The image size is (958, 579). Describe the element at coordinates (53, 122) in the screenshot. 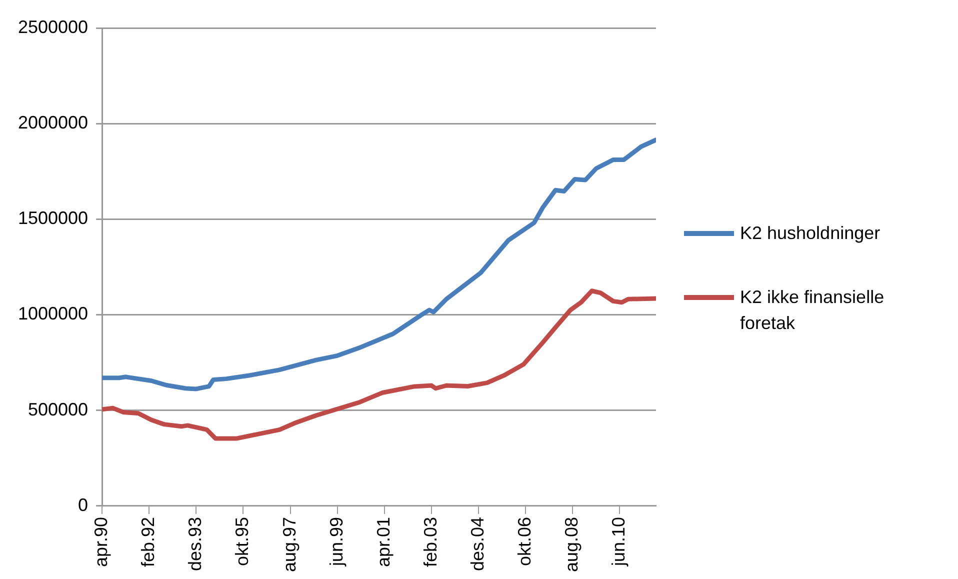

I see `y-tick-label: 2000000` at that location.